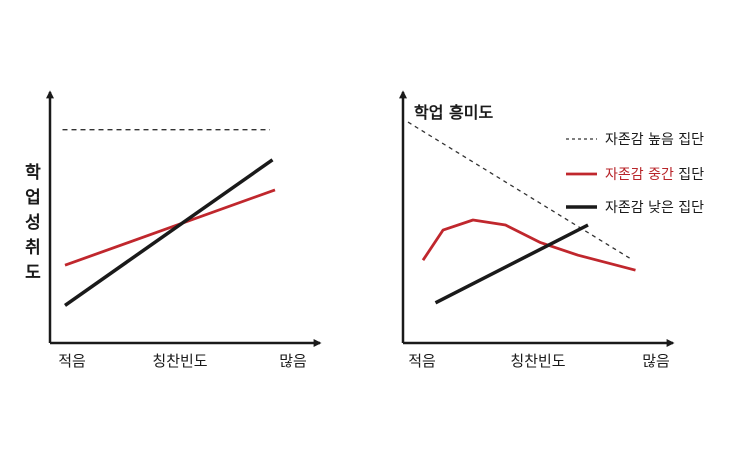 The width and height of the screenshot is (743, 473). What do you see at coordinates (422, 361) in the screenshot?
I see `right-x-tick-low: 적음` at bounding box center [422, 361].